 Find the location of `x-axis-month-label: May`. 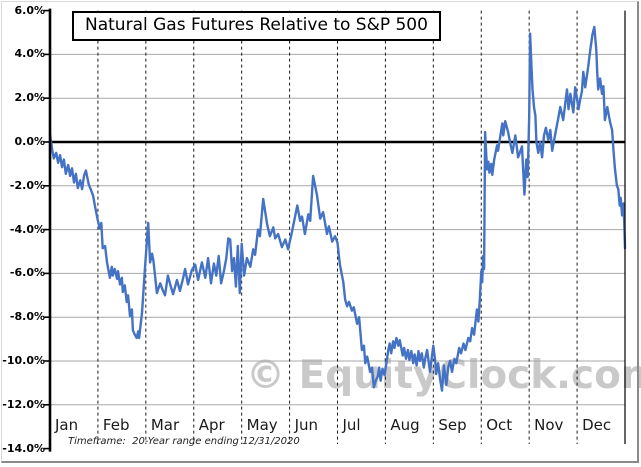

x-axis-month-label: May is located at coordinates (262, 425).